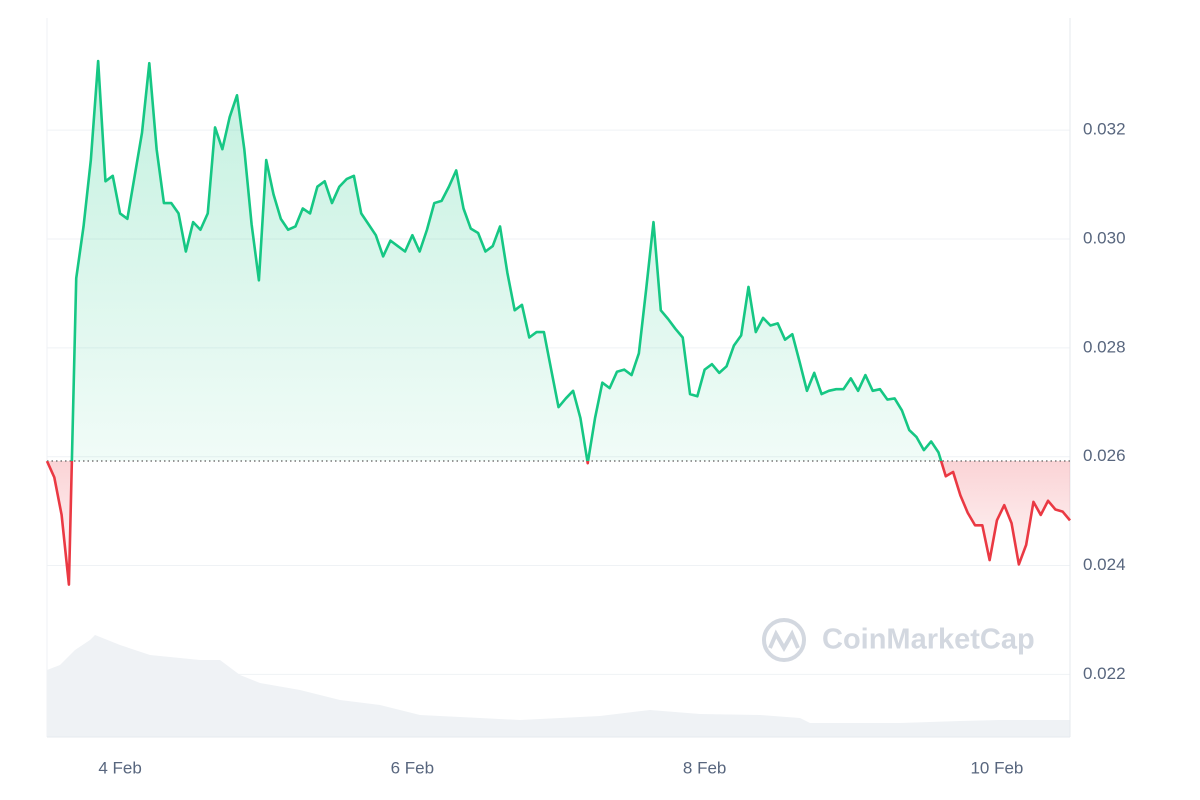 Image resolution: width=1200 pixels, height=800 pixels. Describe the element at coordinates (119, 767) in the screenshot. I see `x-tick-label: 4 Feb` at that location.